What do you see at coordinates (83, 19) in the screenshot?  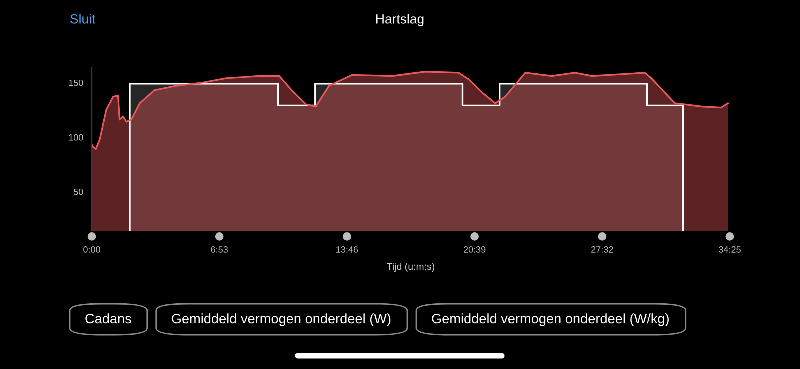 I see `text: Sluit` at bounding box center [83, 19].